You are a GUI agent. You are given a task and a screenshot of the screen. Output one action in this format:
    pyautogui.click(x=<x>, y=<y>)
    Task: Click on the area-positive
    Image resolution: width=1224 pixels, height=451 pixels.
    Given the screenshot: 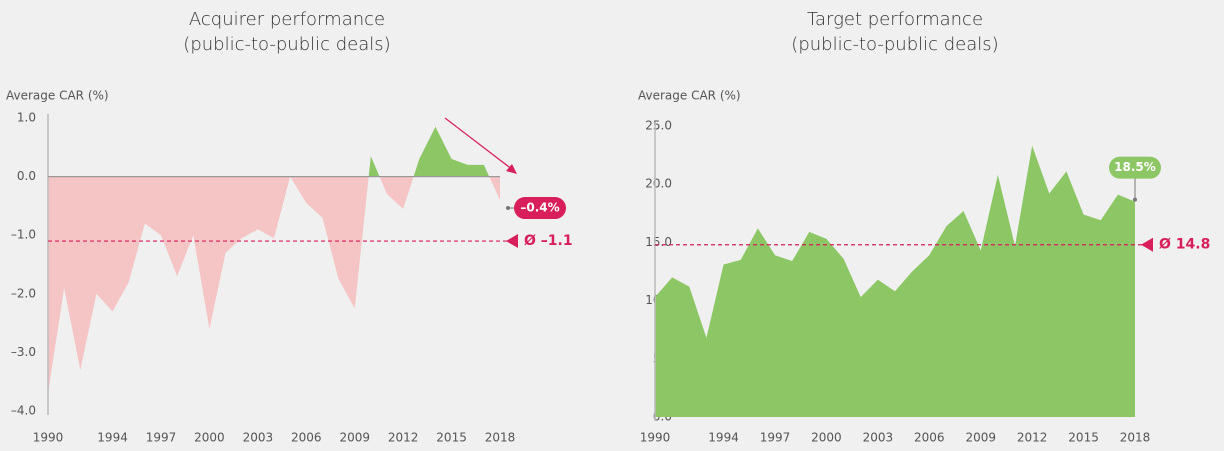 What is the action you would take?
    pyautogui.click(x=274, y=151)
    